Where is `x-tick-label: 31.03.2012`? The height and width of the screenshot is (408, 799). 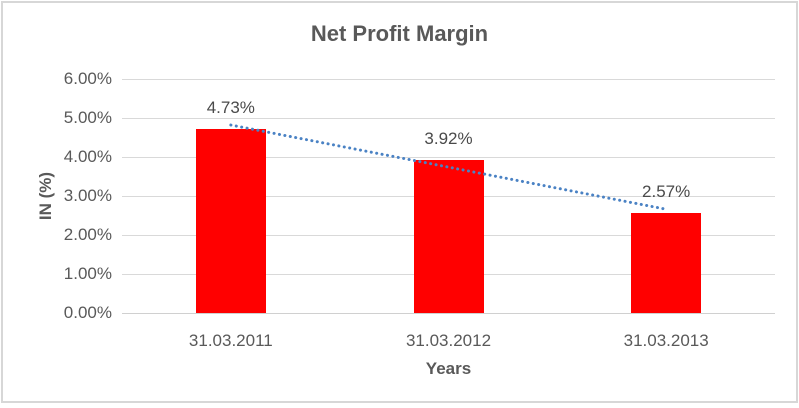 x-tick-label: 31.03.2012 is located at coordinates (448, 340).